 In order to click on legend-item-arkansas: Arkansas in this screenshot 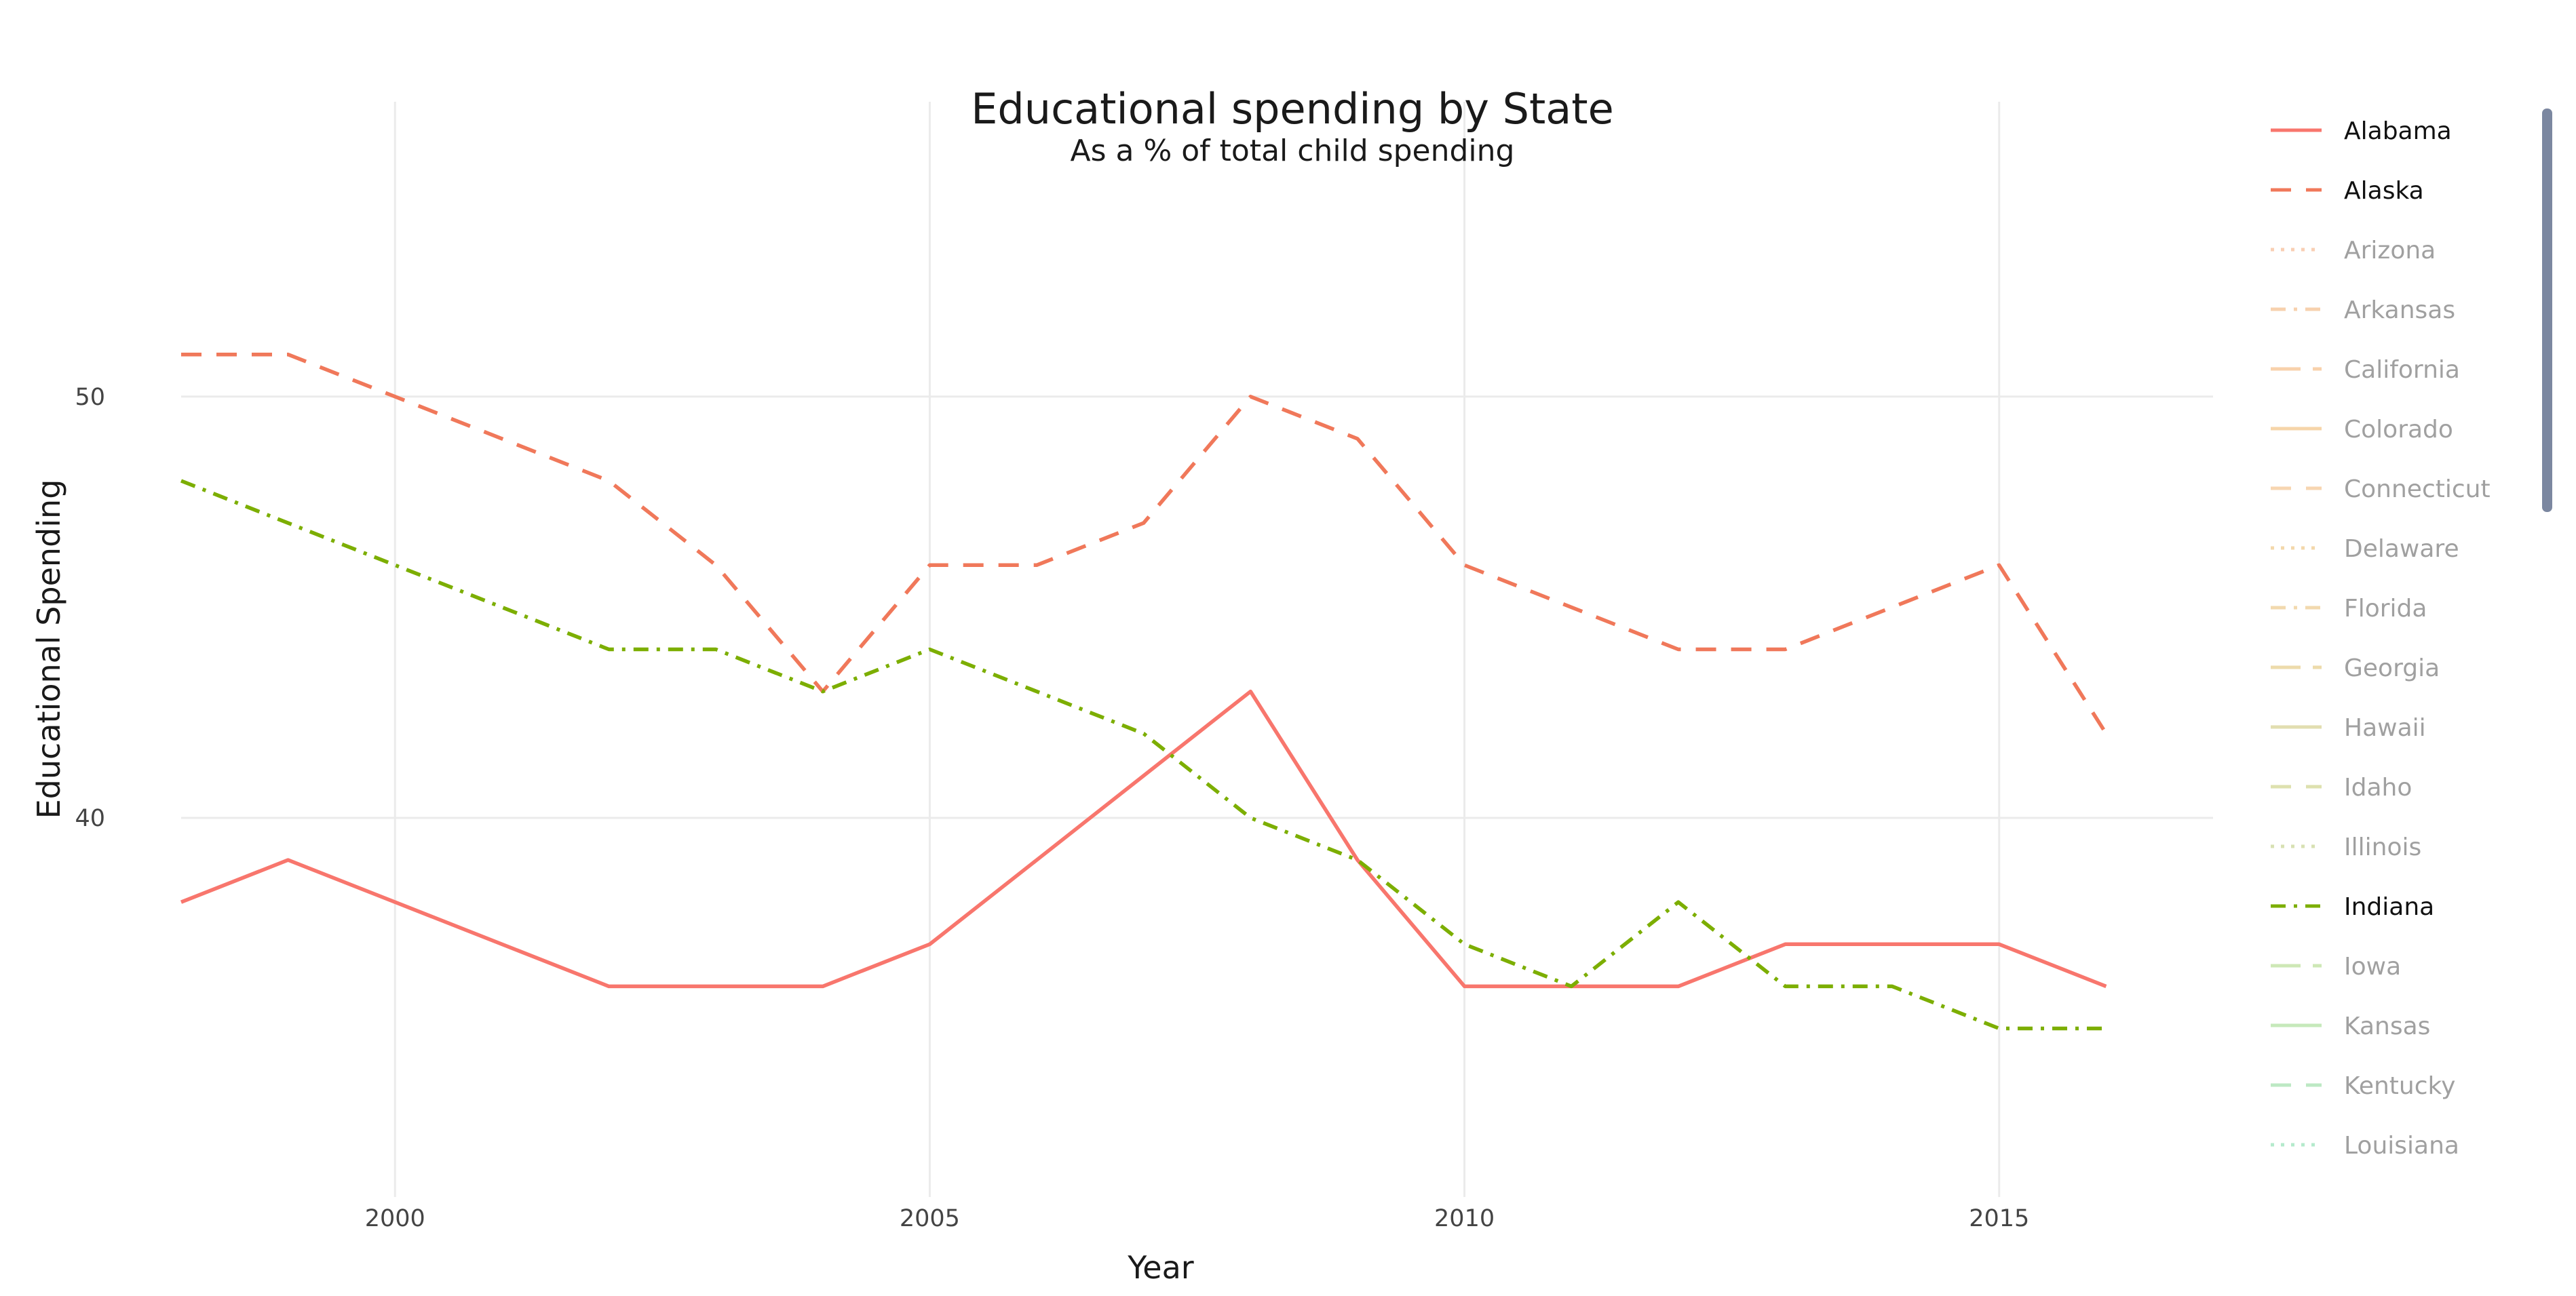, I will do `click(2363, 310)`.